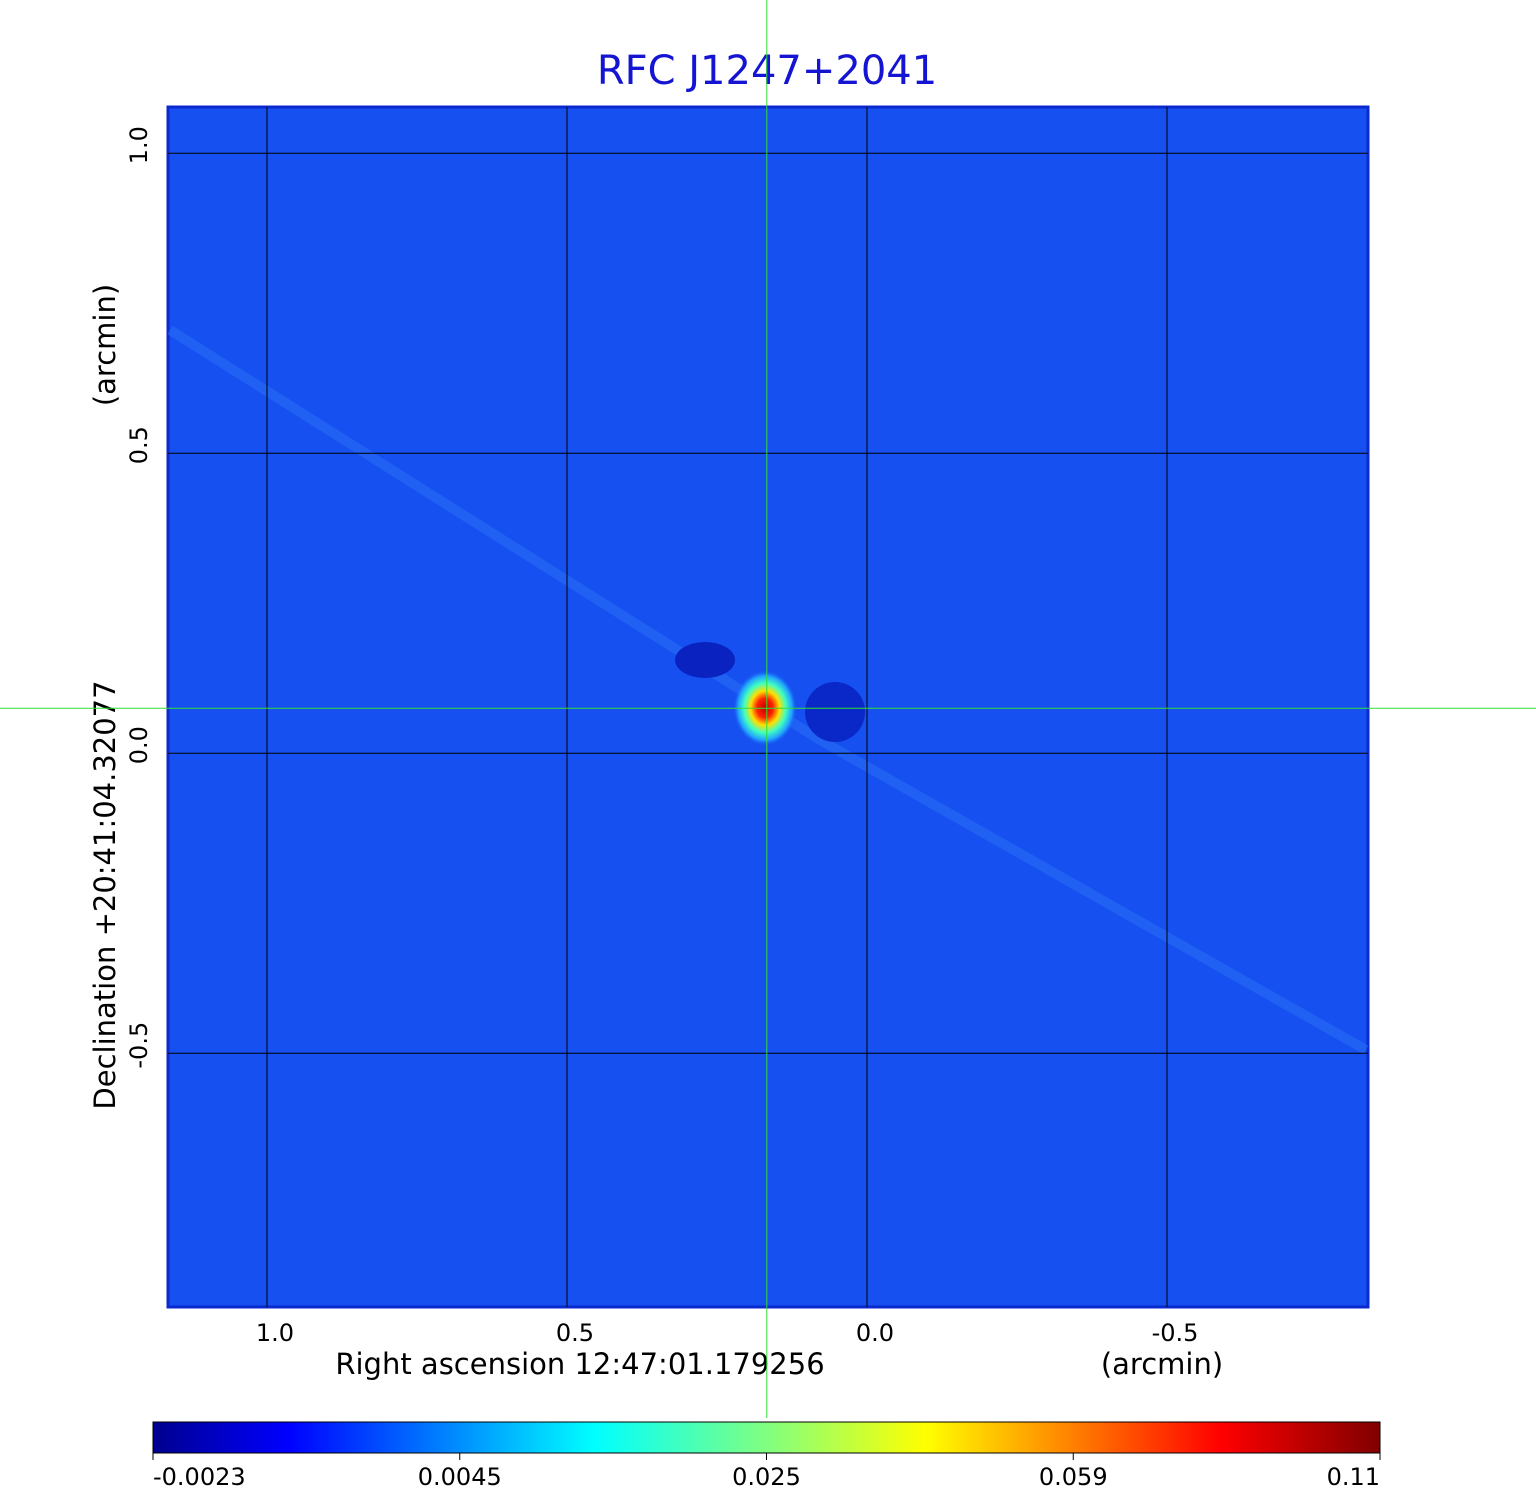 The image size is (1536, 1511). I want to click on x-tick-label: 0.0, so click(875, 1333).